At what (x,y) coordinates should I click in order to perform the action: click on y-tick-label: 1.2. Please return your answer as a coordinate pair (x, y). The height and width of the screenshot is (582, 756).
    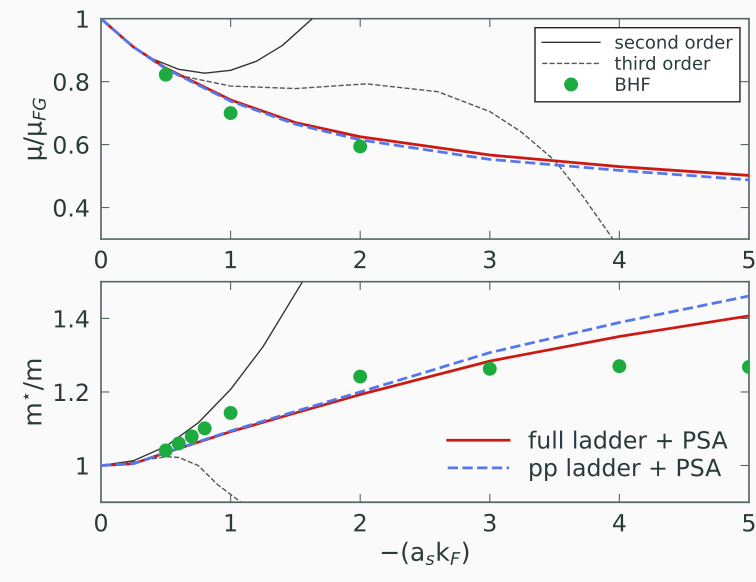
    Looking at the image, I should click on (71, 392).